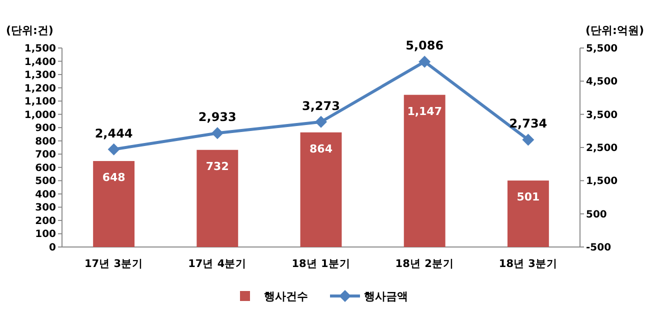 The width and height of the screenshot is (650, 324). Describe the element at coordinates (45, 182) in the screenshot. I see `y-tick-label: 500` at that location.